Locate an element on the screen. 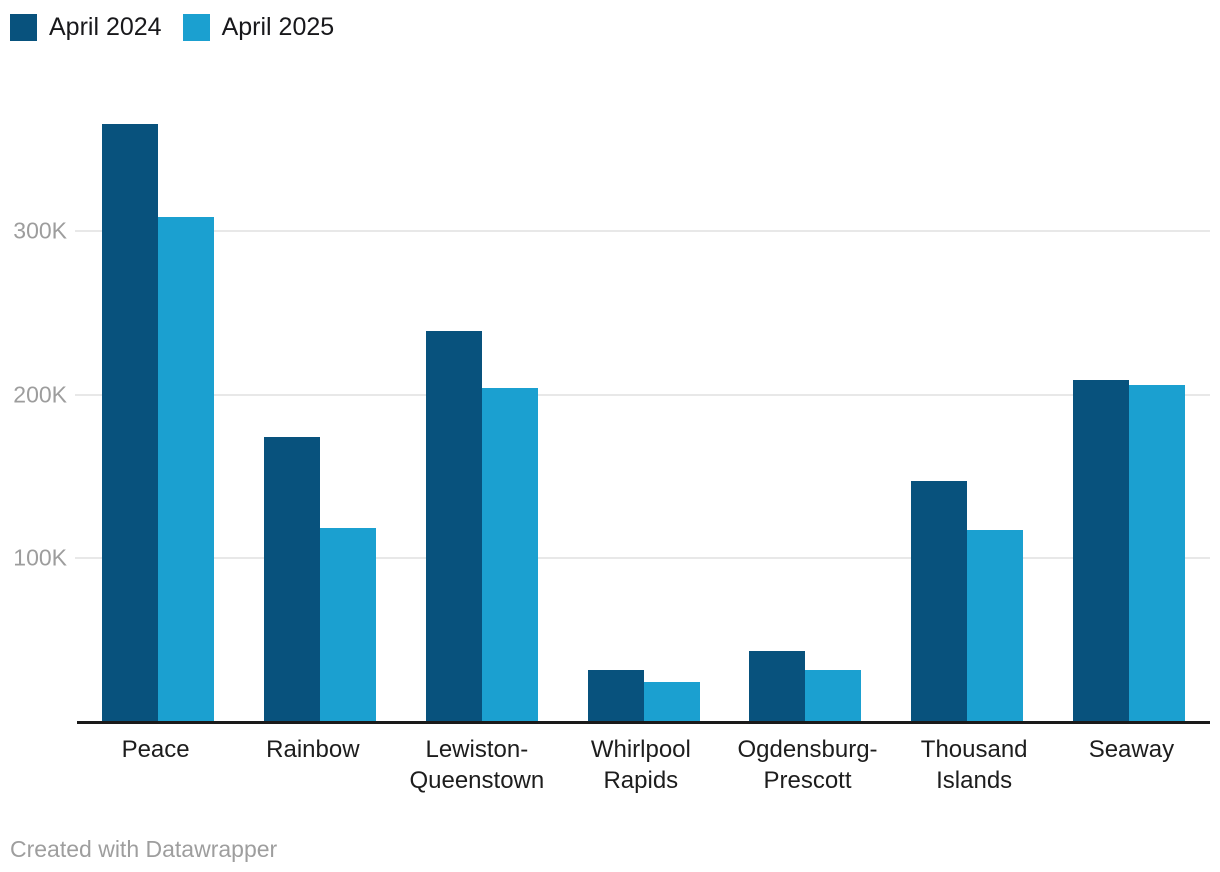 This screenshot has height=872, width=1220. bar-april-2024-seaway is located at coordinates (1101, 550).